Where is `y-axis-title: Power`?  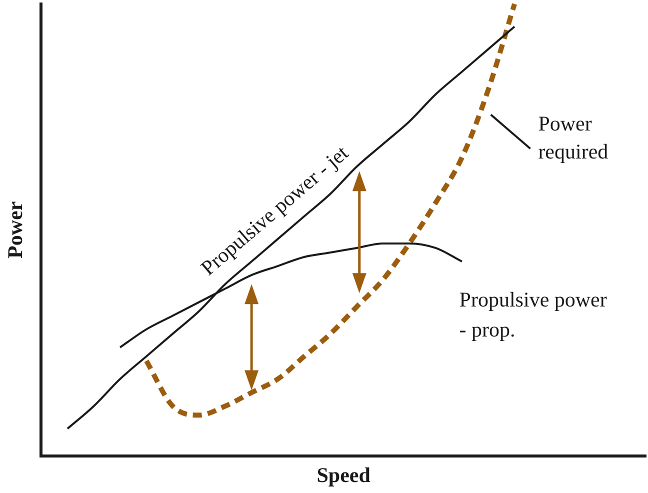
y-axis-title: Power is located at coordinates (15, 229).